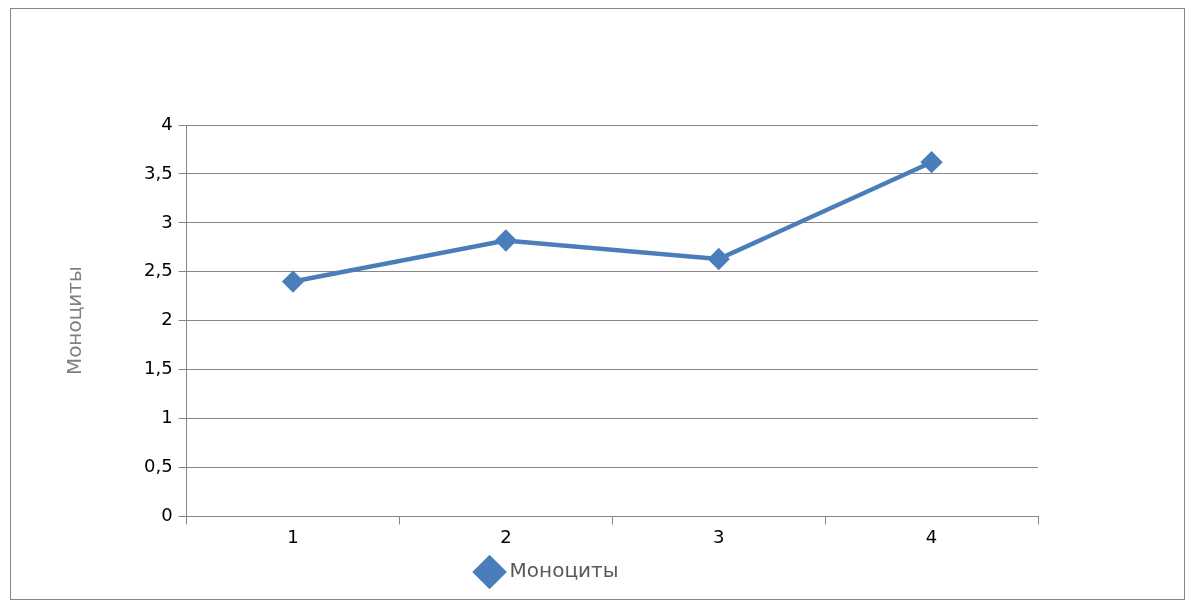 The image size is (1193, 600). I want to click on y-tick-label: 1, so click(167, 417).